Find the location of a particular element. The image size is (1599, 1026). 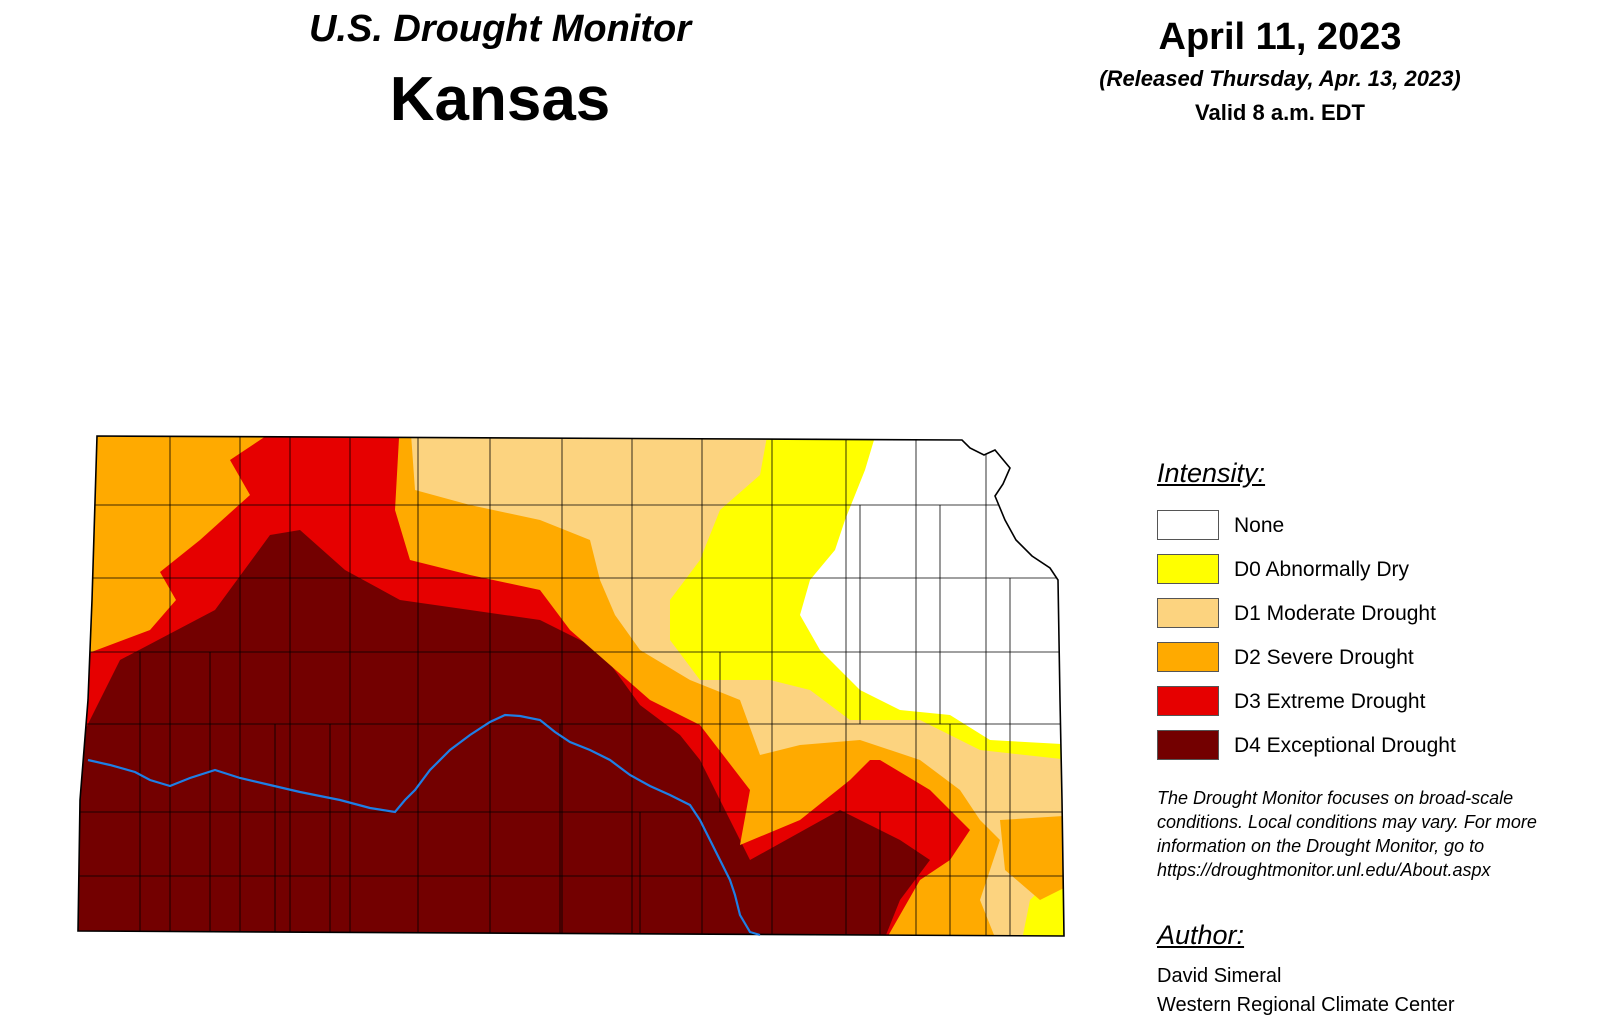

legend-label: D2 Severe Drought is located at coordinates (1324, 657).